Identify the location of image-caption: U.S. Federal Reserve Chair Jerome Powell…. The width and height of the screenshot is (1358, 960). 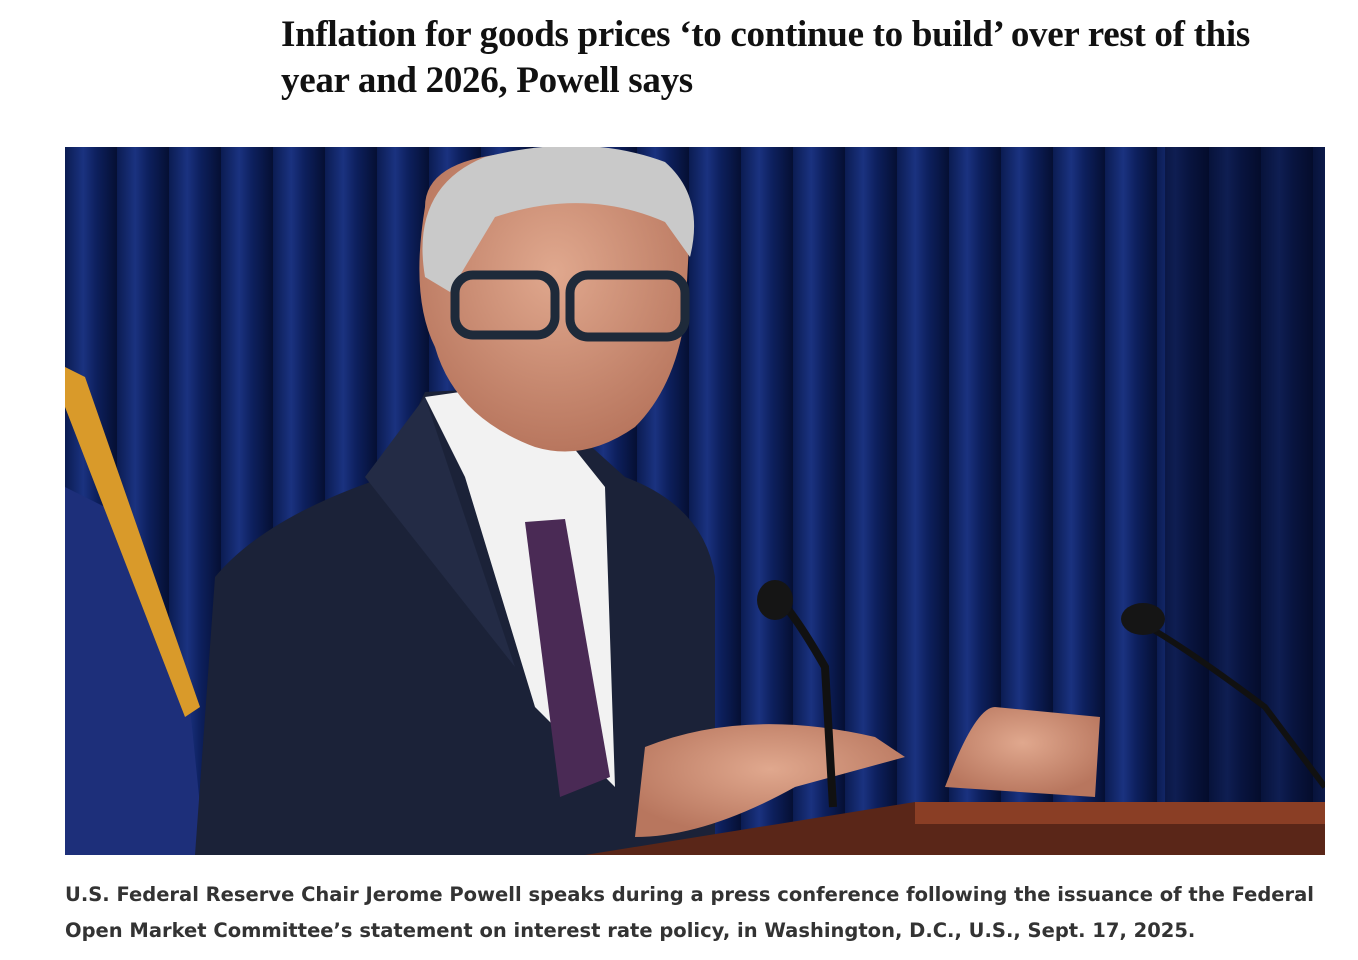
(689, 912).